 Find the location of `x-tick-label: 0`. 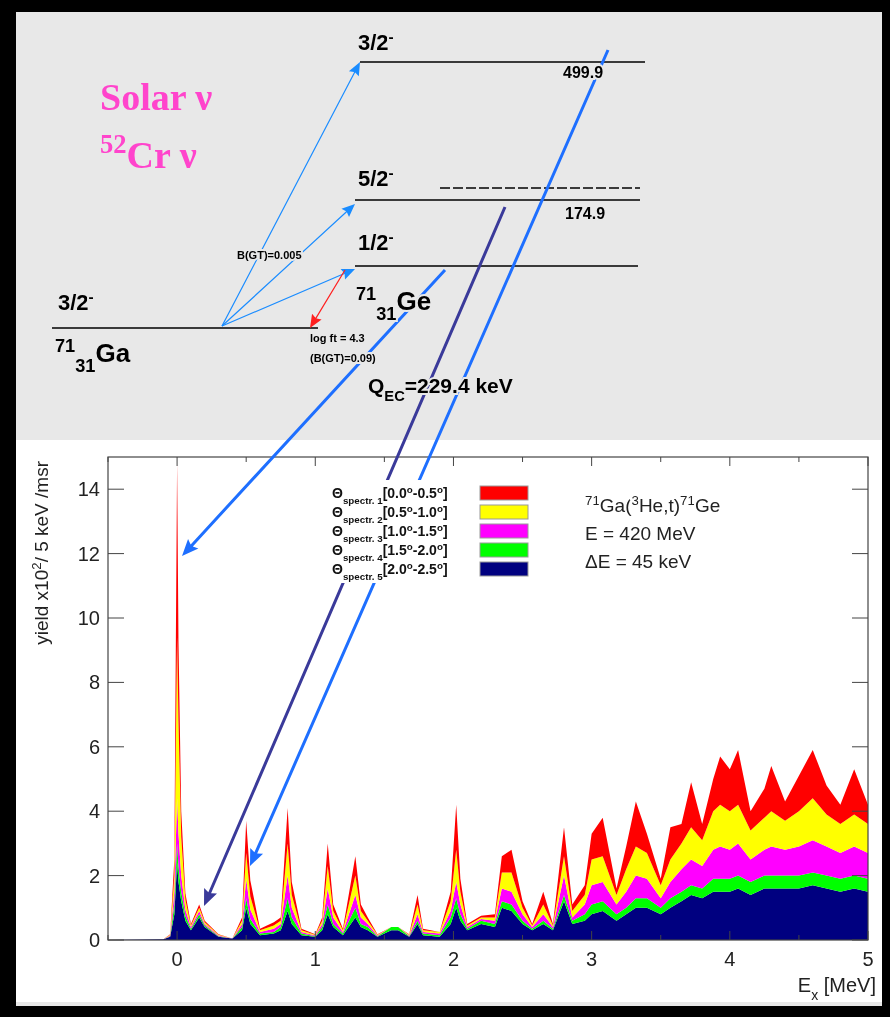

x-tick-label: 0 is located at coordinates (177, 959).